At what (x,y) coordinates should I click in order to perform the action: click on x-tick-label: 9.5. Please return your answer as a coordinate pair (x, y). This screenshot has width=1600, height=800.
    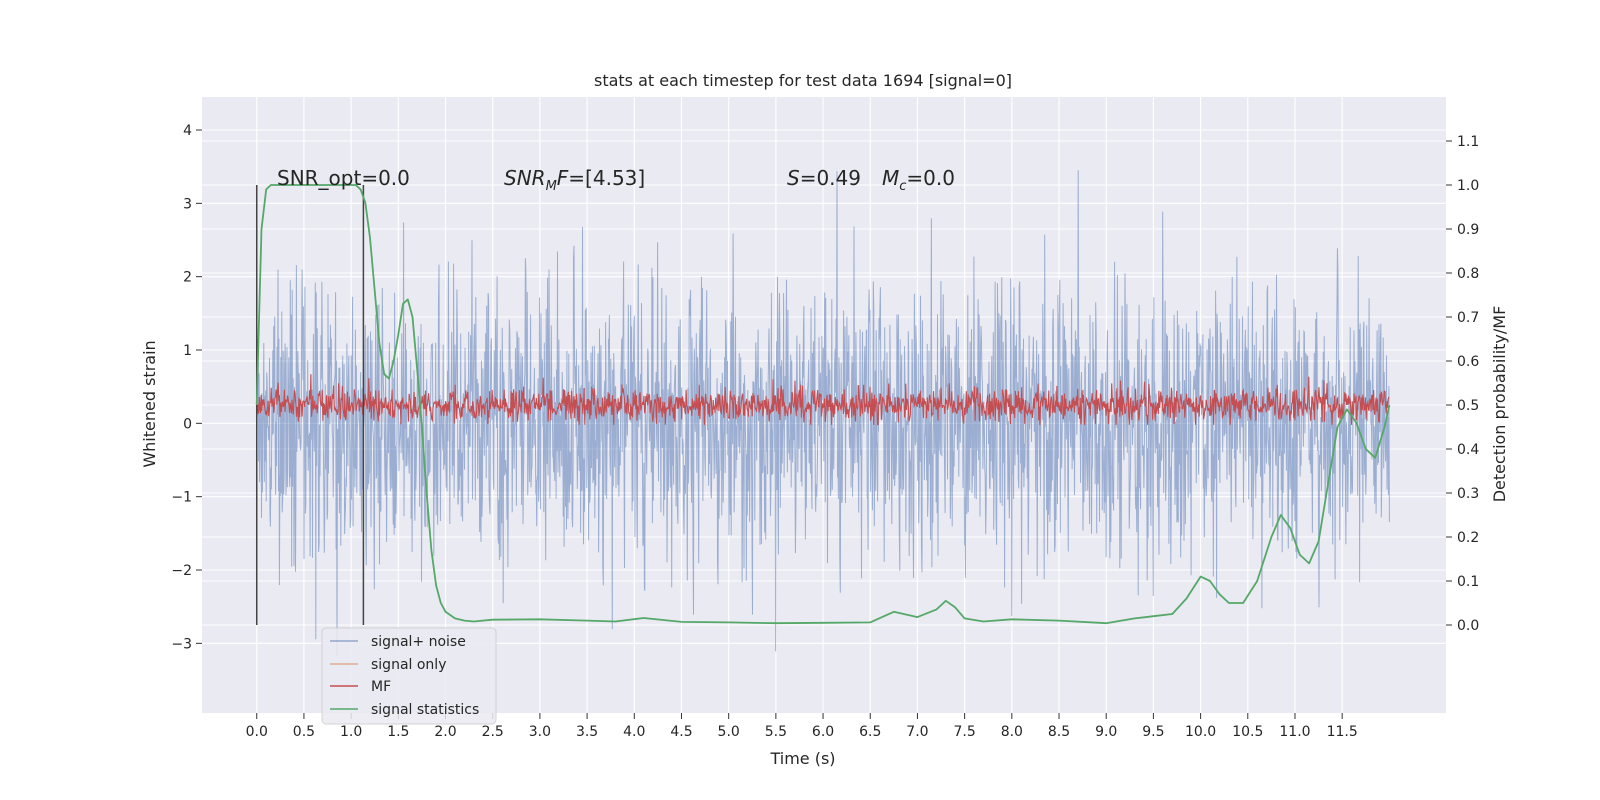
    Looking at the image, I should click on (1153, 732).